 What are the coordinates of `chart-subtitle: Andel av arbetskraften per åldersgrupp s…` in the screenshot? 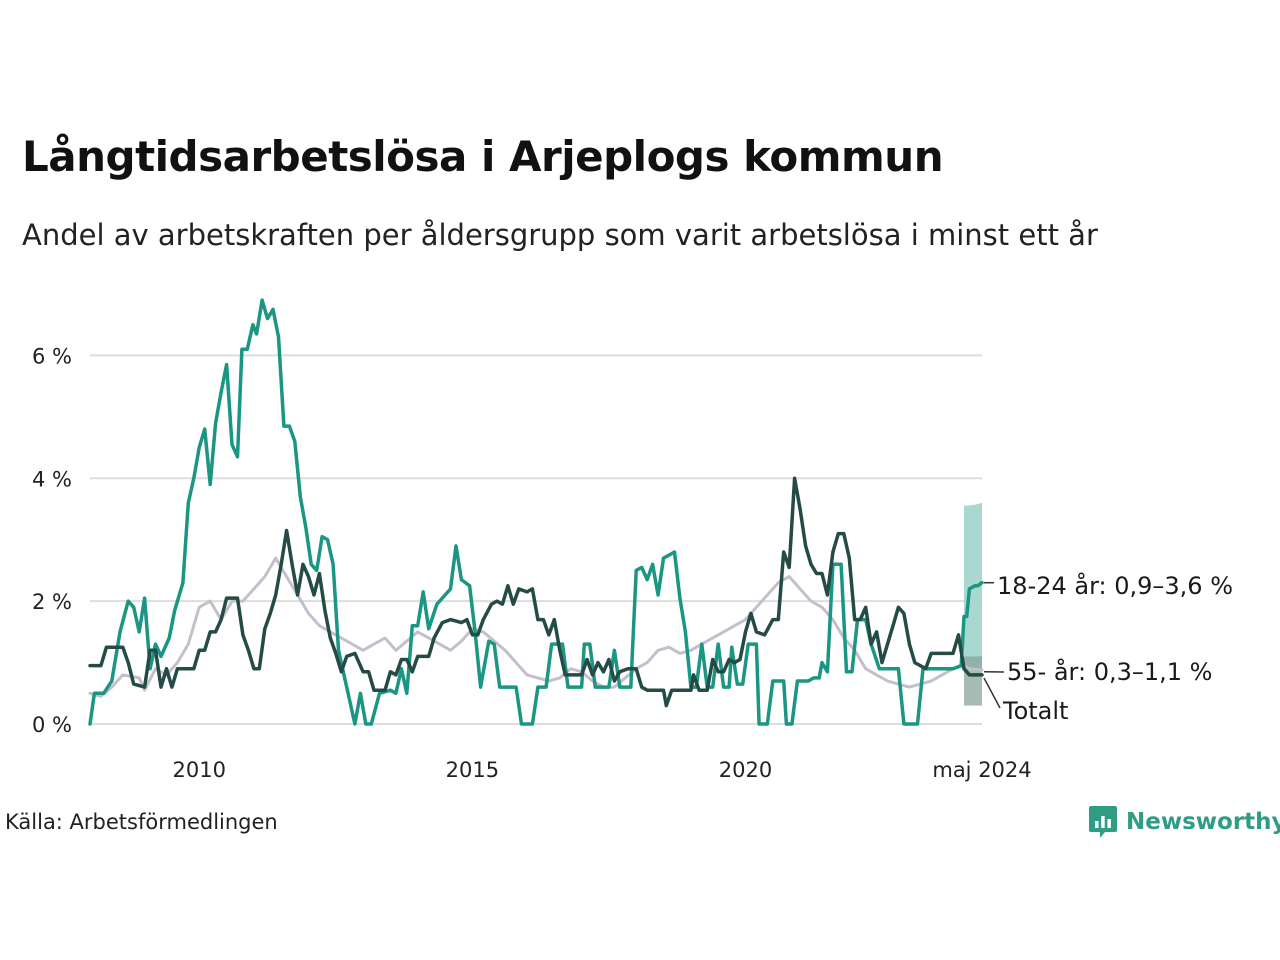 It's located at (560, 235).